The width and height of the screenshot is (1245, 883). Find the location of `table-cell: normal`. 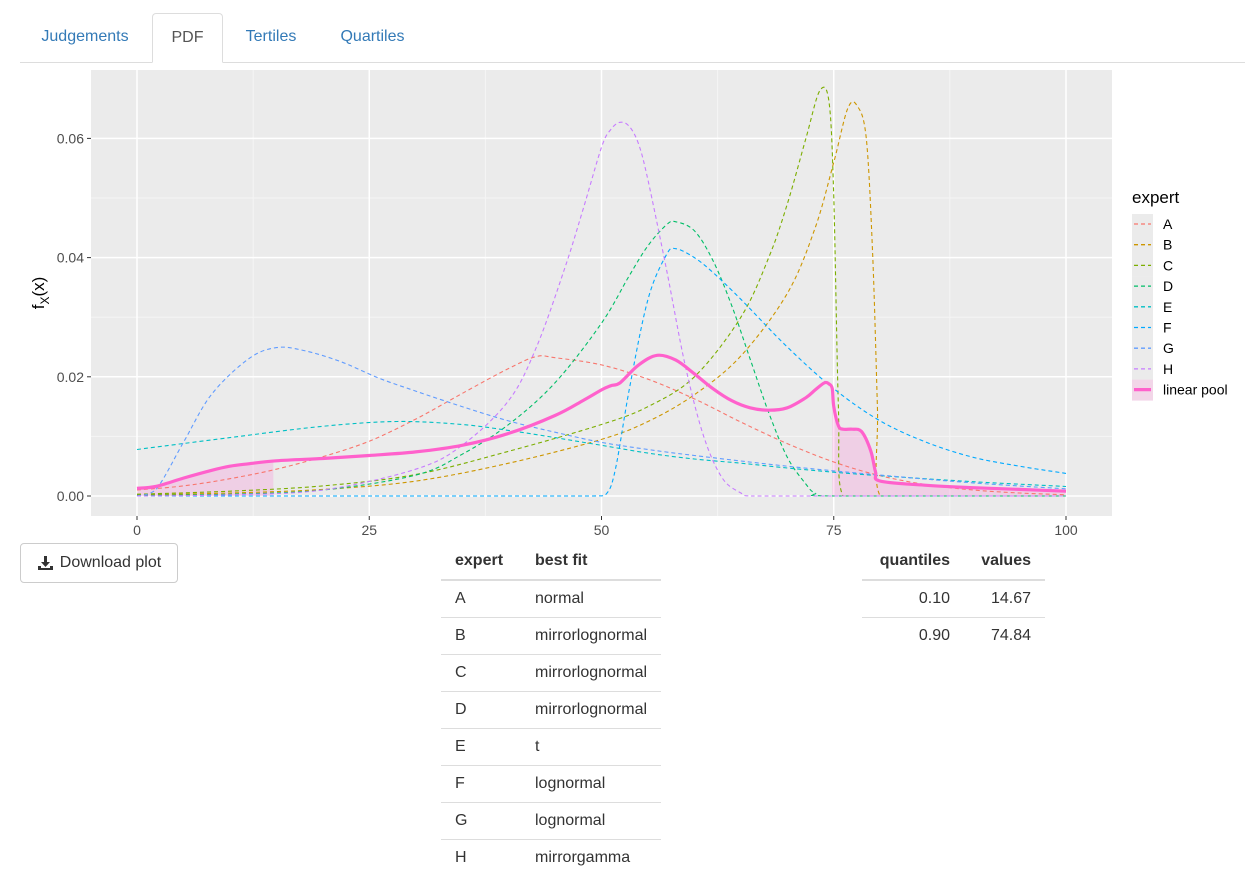

table-cell: normal is located at coordinates (559, 598).